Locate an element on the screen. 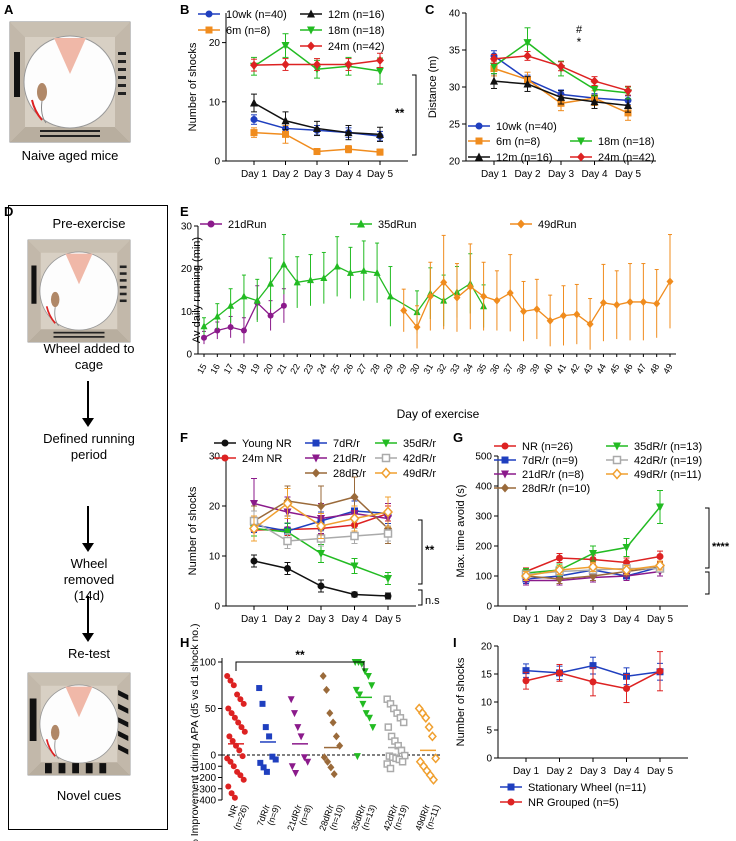 The width and height of the screenshot is (736, 841). e-ytick-label: 0 is located at coordinates (189, 355).